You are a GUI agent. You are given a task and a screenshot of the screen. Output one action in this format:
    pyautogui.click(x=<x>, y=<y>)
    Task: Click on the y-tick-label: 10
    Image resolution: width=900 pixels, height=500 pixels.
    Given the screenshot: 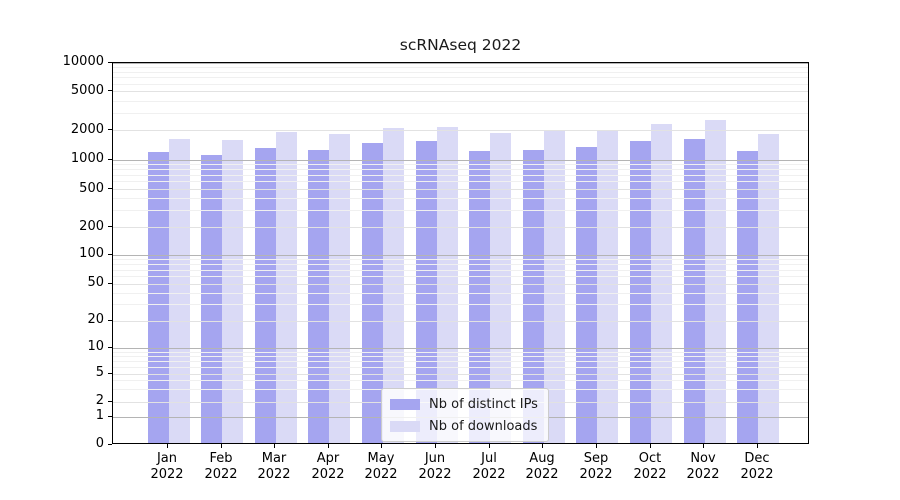 What is the action you would take?
    pyautogui.click(x=95, y=346)
    